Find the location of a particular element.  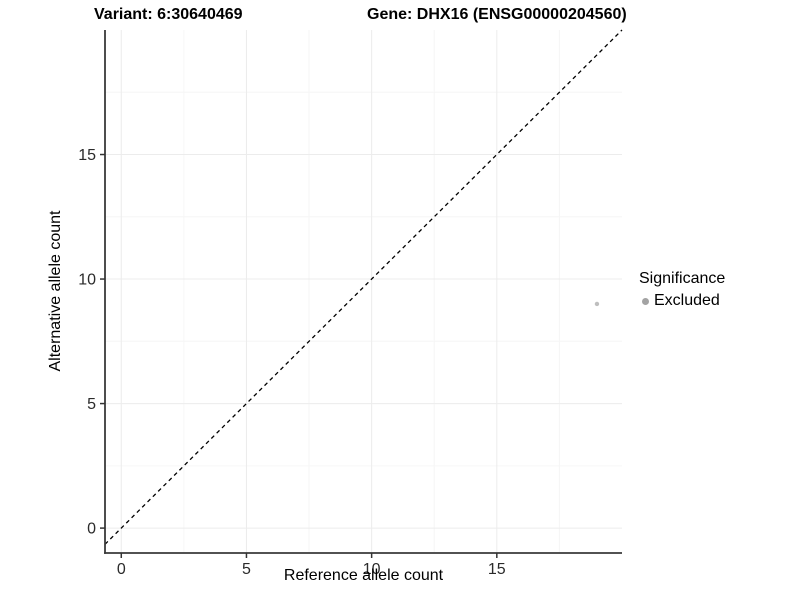

y-tick-label: 10 is located at coordinates (87, 280).